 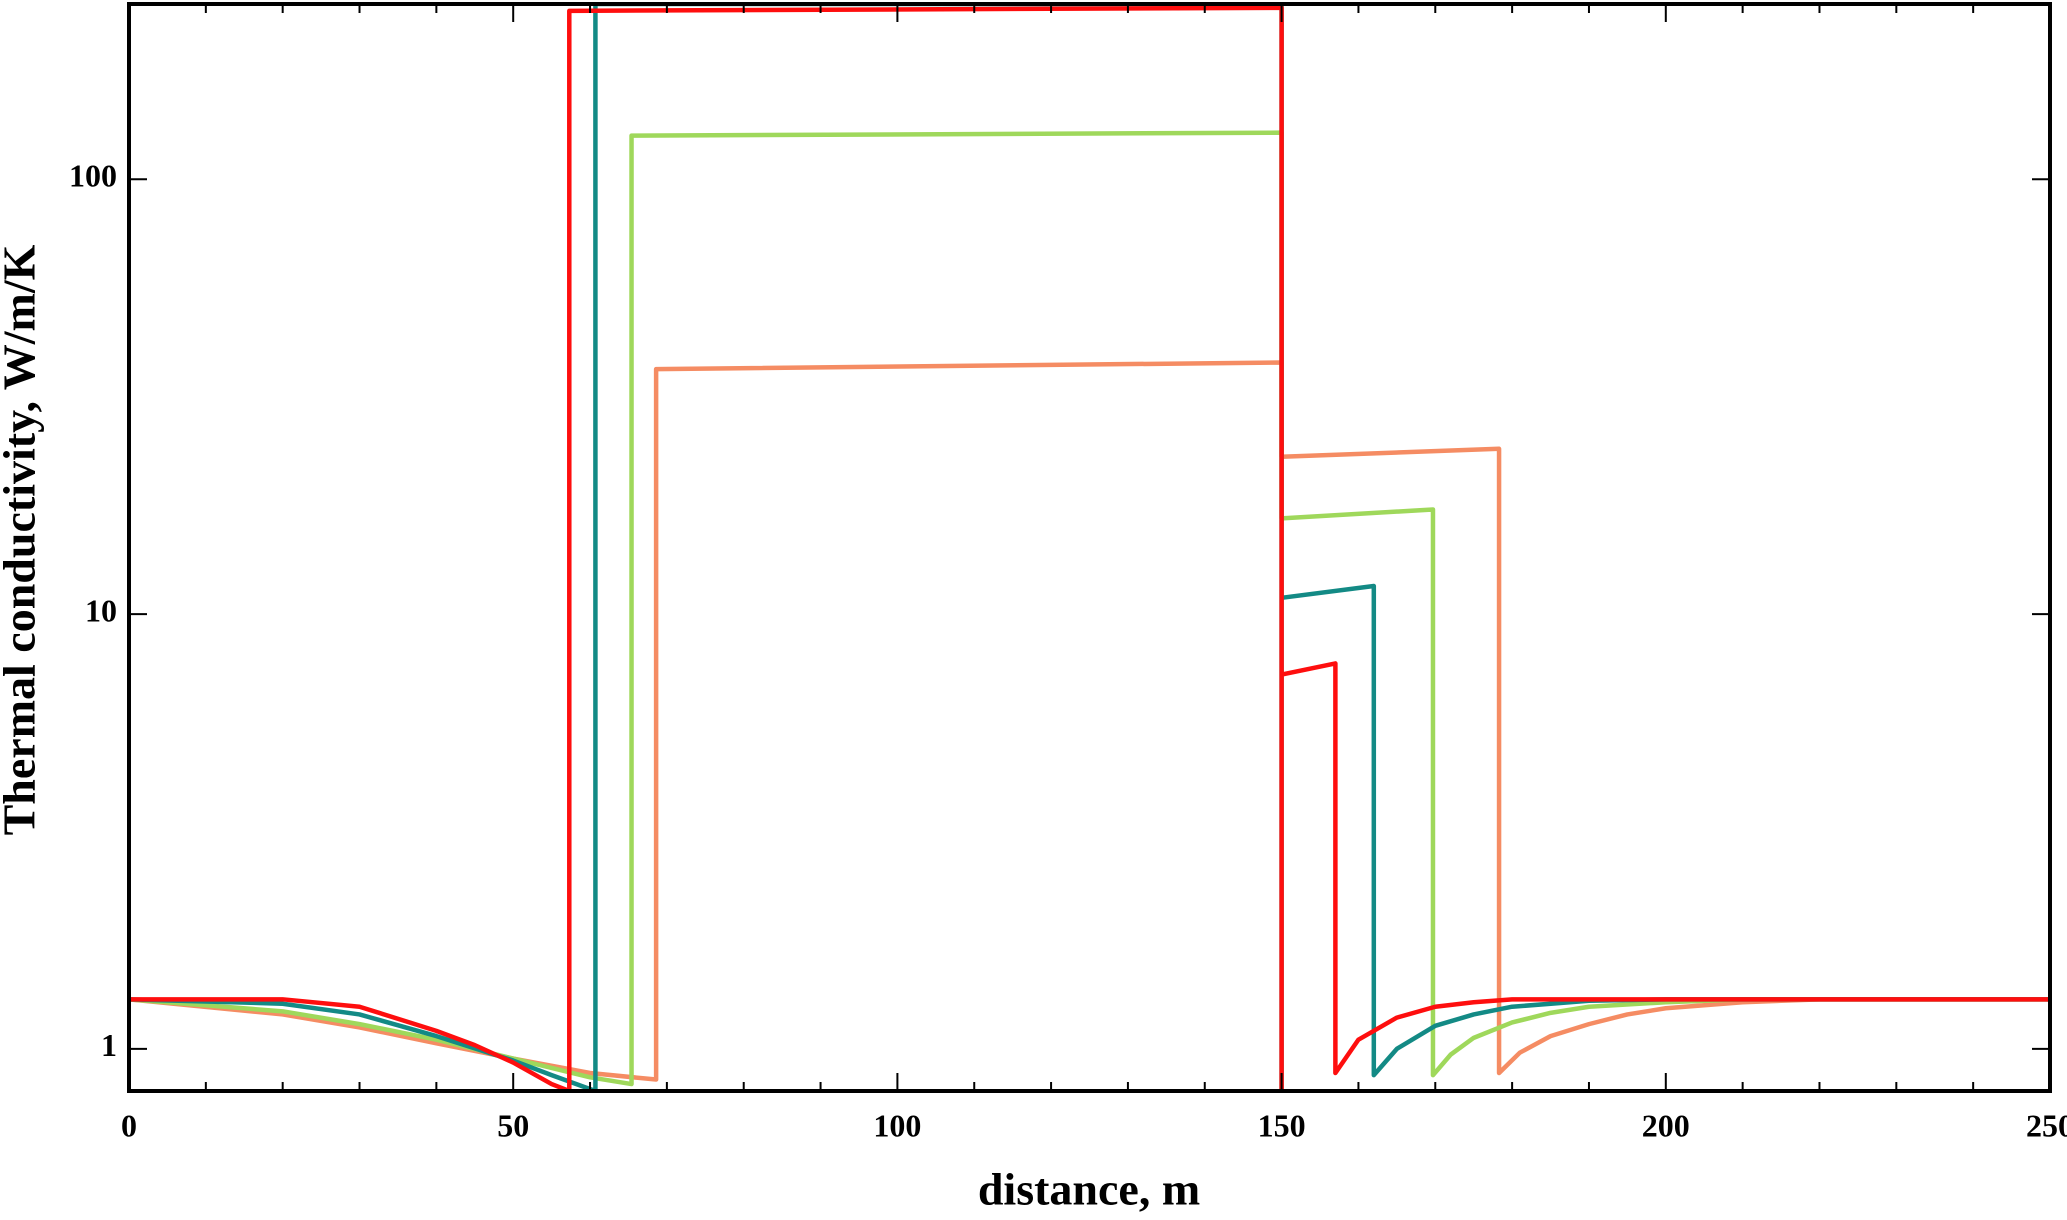 I want to click on y-tick-label: 1, so click(x=109, y=1045).